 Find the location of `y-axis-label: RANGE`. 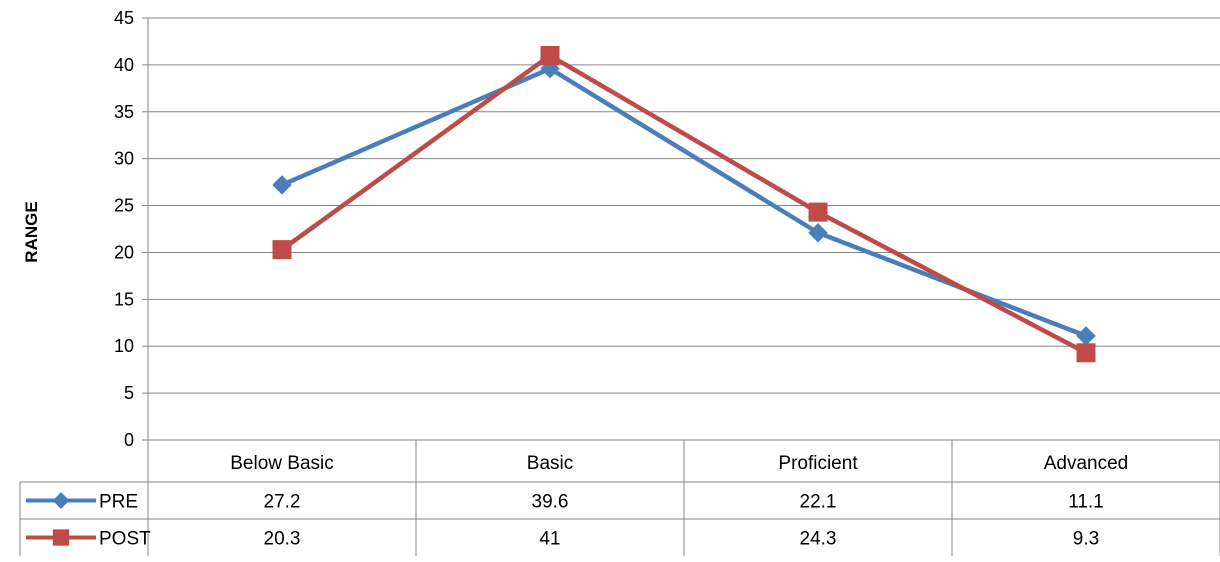

y-axis-label: RANGE is located at coordinates (31, 231).